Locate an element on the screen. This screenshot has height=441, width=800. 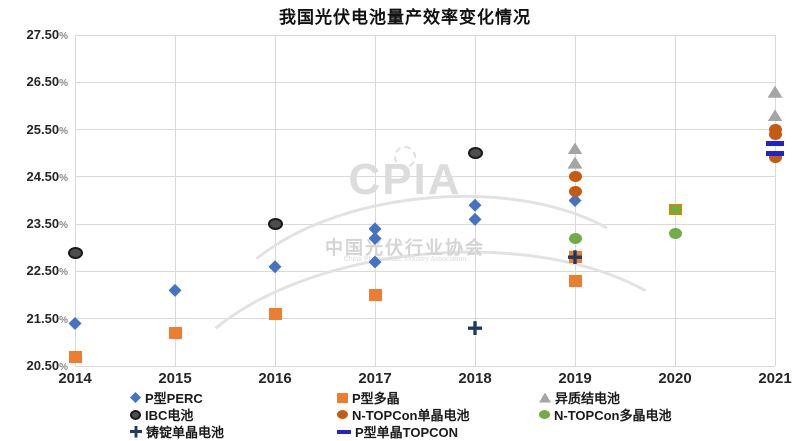
legend-label: IBC电池 is located at coordinates (169, 415).